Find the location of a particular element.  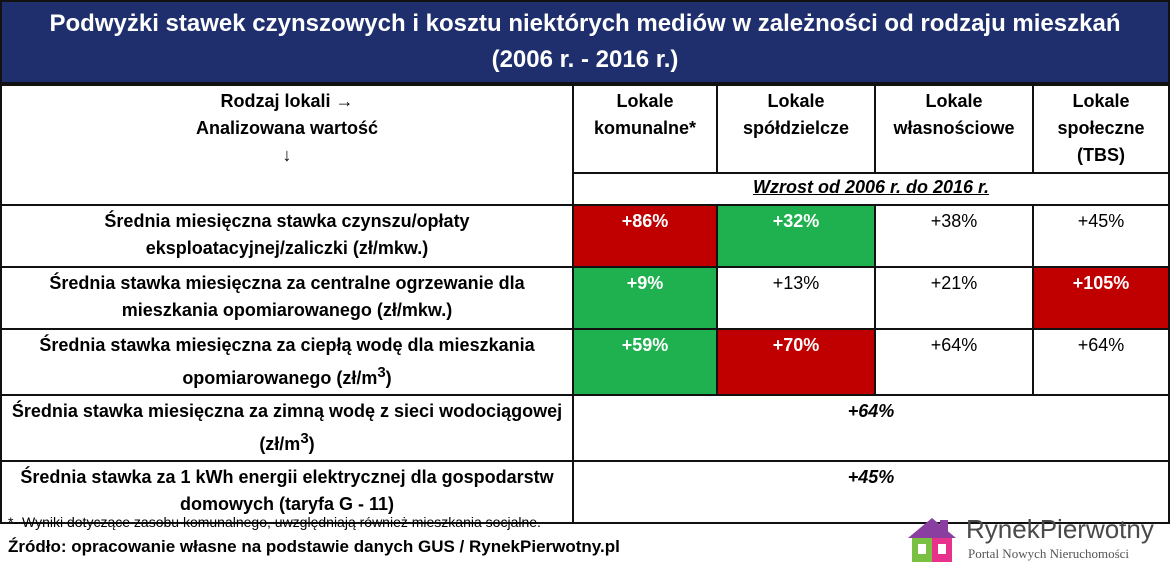

corner-line-3: ↓ is located at coordinates (287, 155).